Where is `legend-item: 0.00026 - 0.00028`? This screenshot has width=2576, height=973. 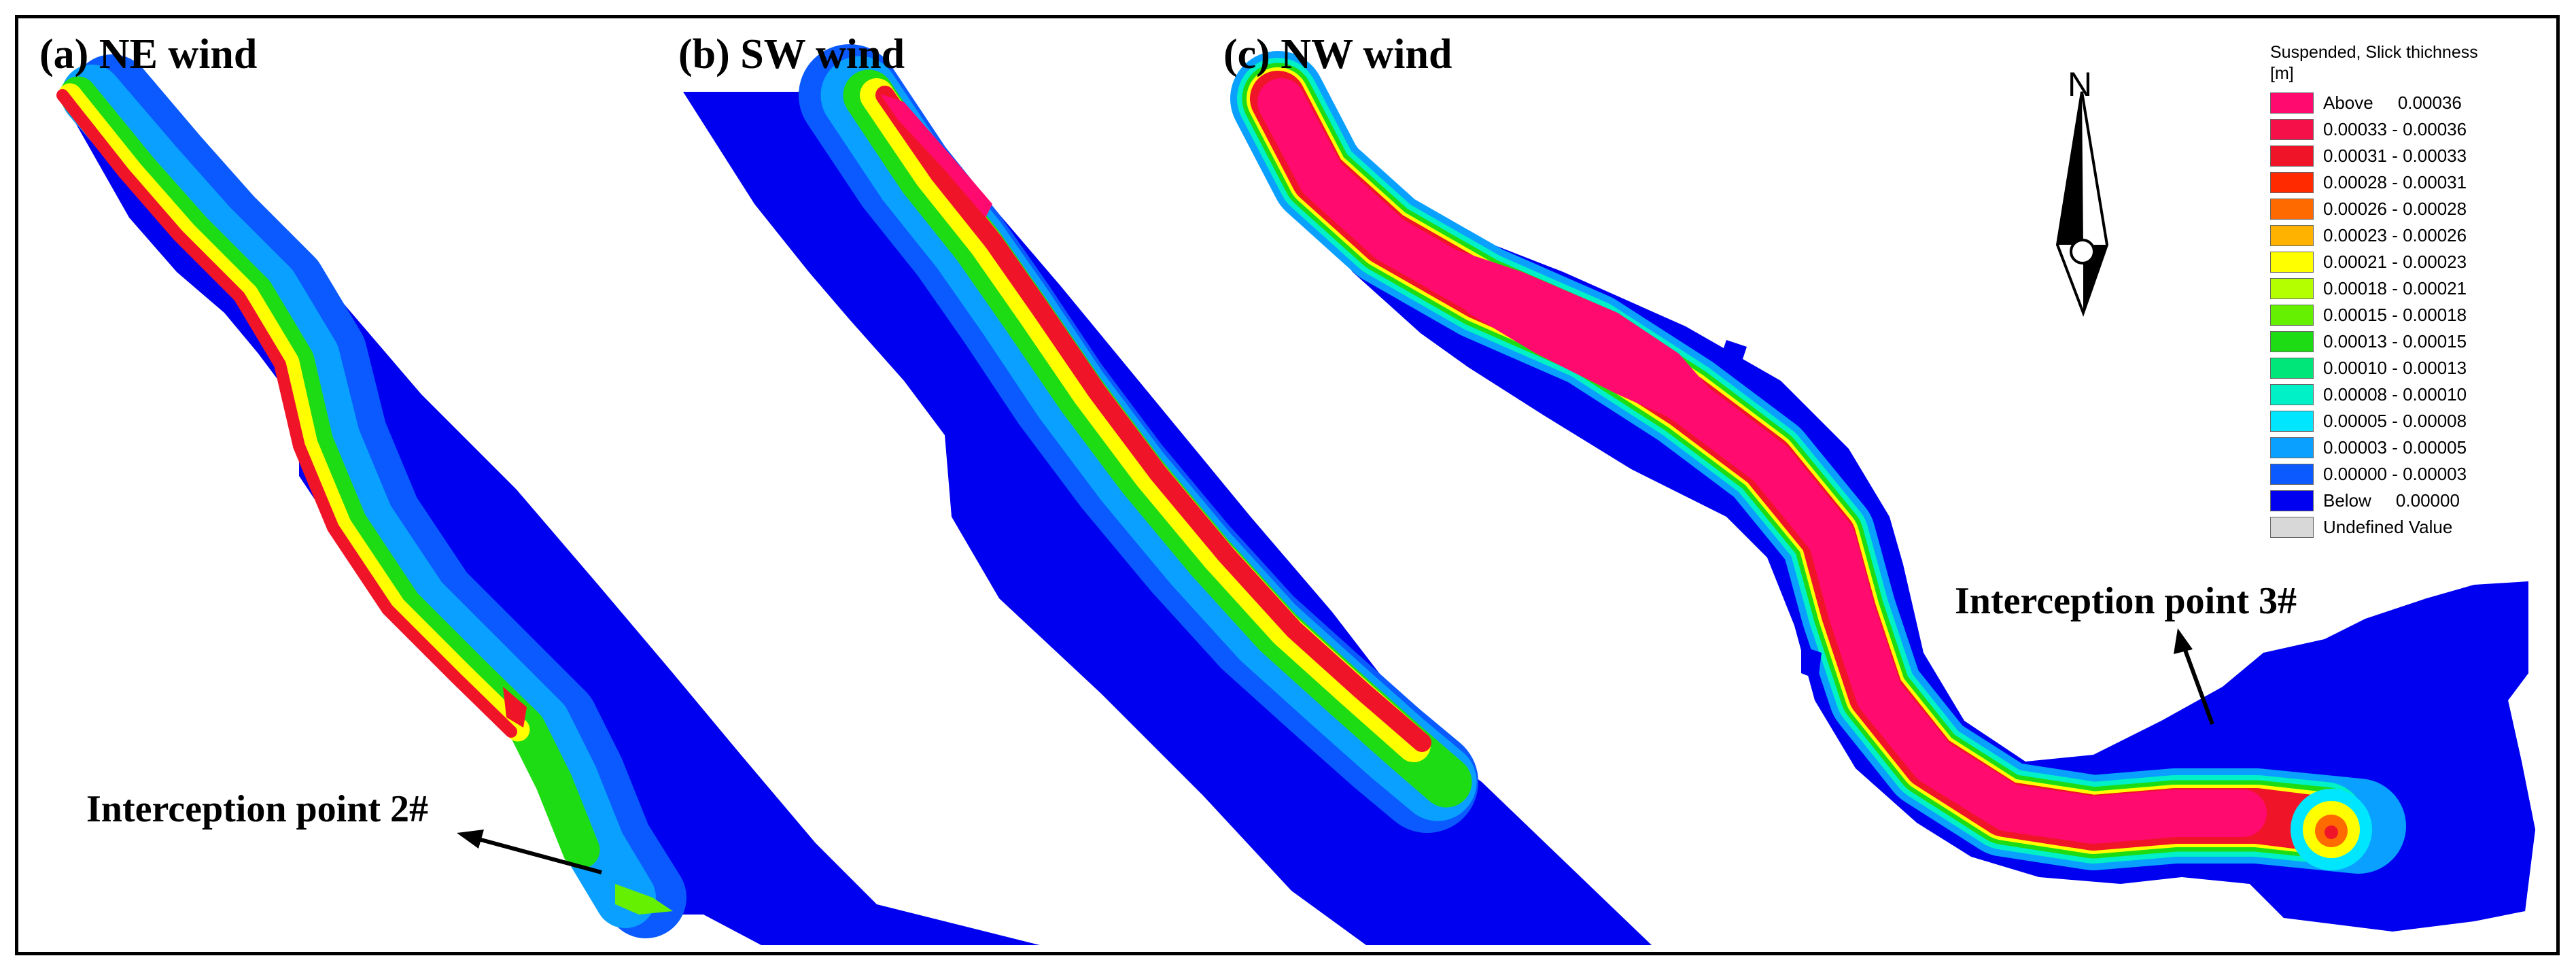
legend-item: 0.00026 - 0.00028 is located at coordinates (2413, 209).